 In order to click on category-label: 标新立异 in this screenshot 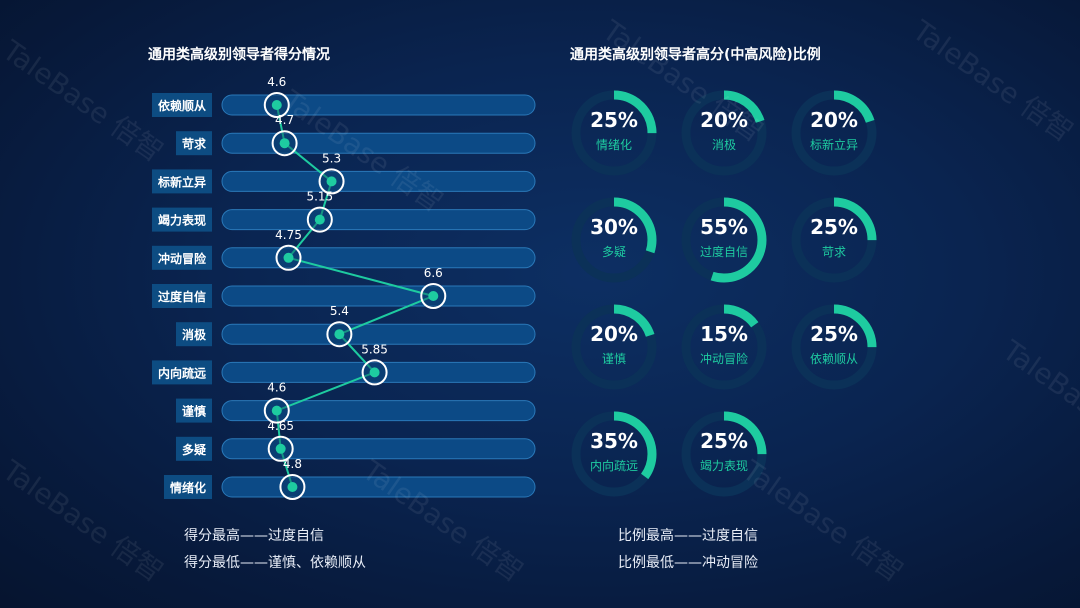, I will do `click(181, 181)`.